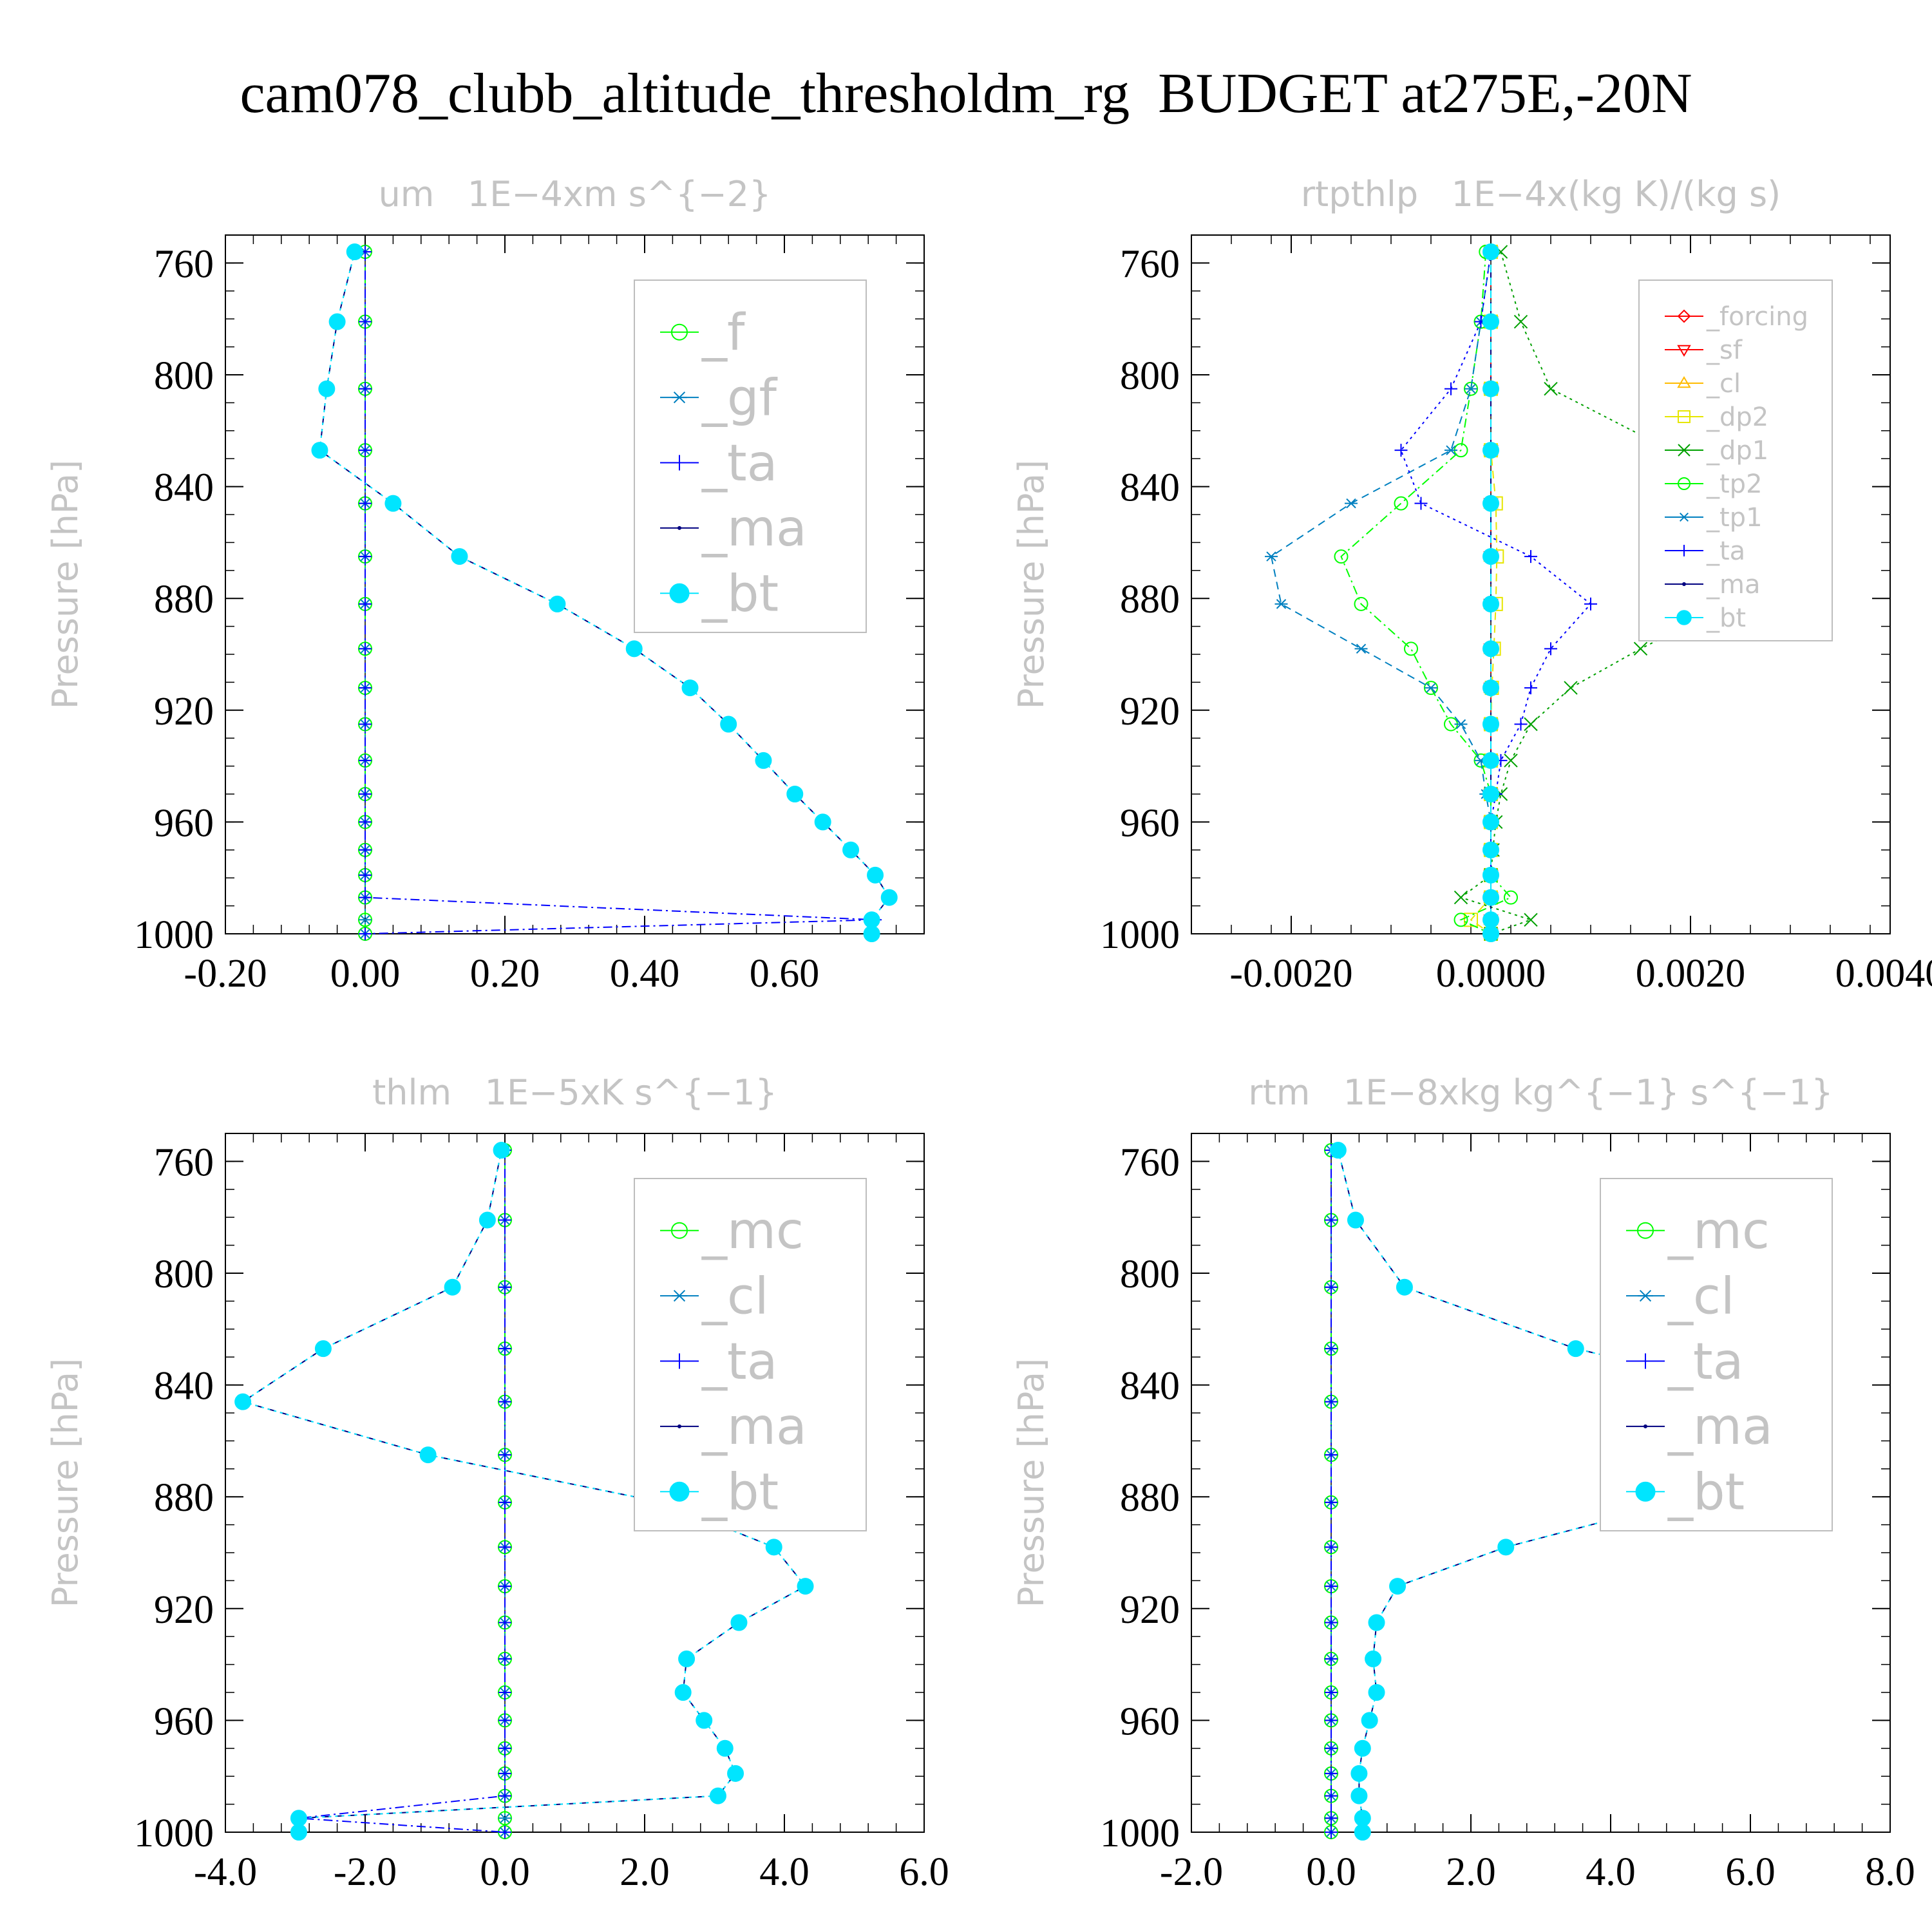 The height and width of the screenshot is (1932, 1932). What do you see at coordinates (754, 1427) in the screenshot?
I see `legend-label: _ma` at bounding box center [754, 1427].